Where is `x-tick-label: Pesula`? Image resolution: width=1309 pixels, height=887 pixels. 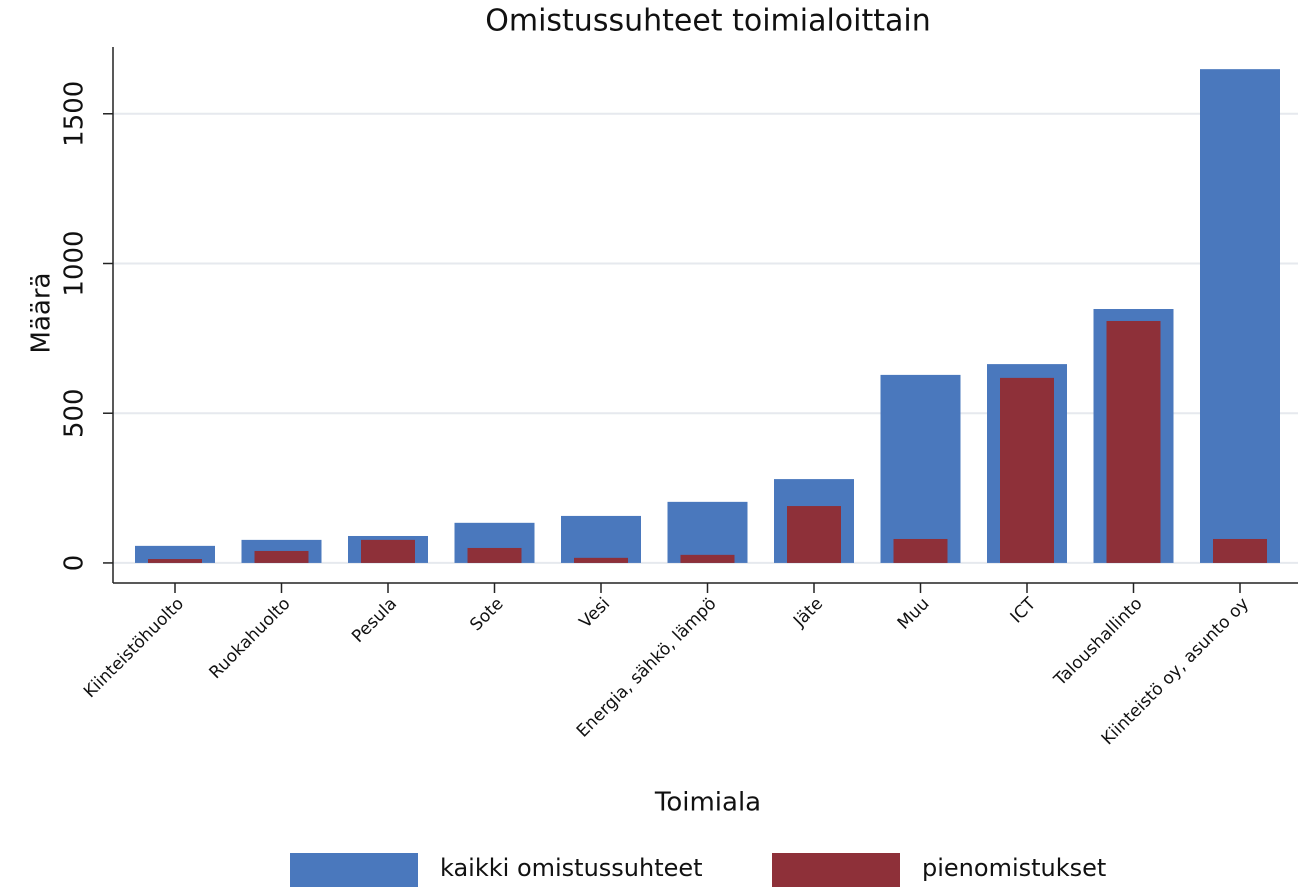
x-tick-label: Pesula is located at coordinates (374, 620).